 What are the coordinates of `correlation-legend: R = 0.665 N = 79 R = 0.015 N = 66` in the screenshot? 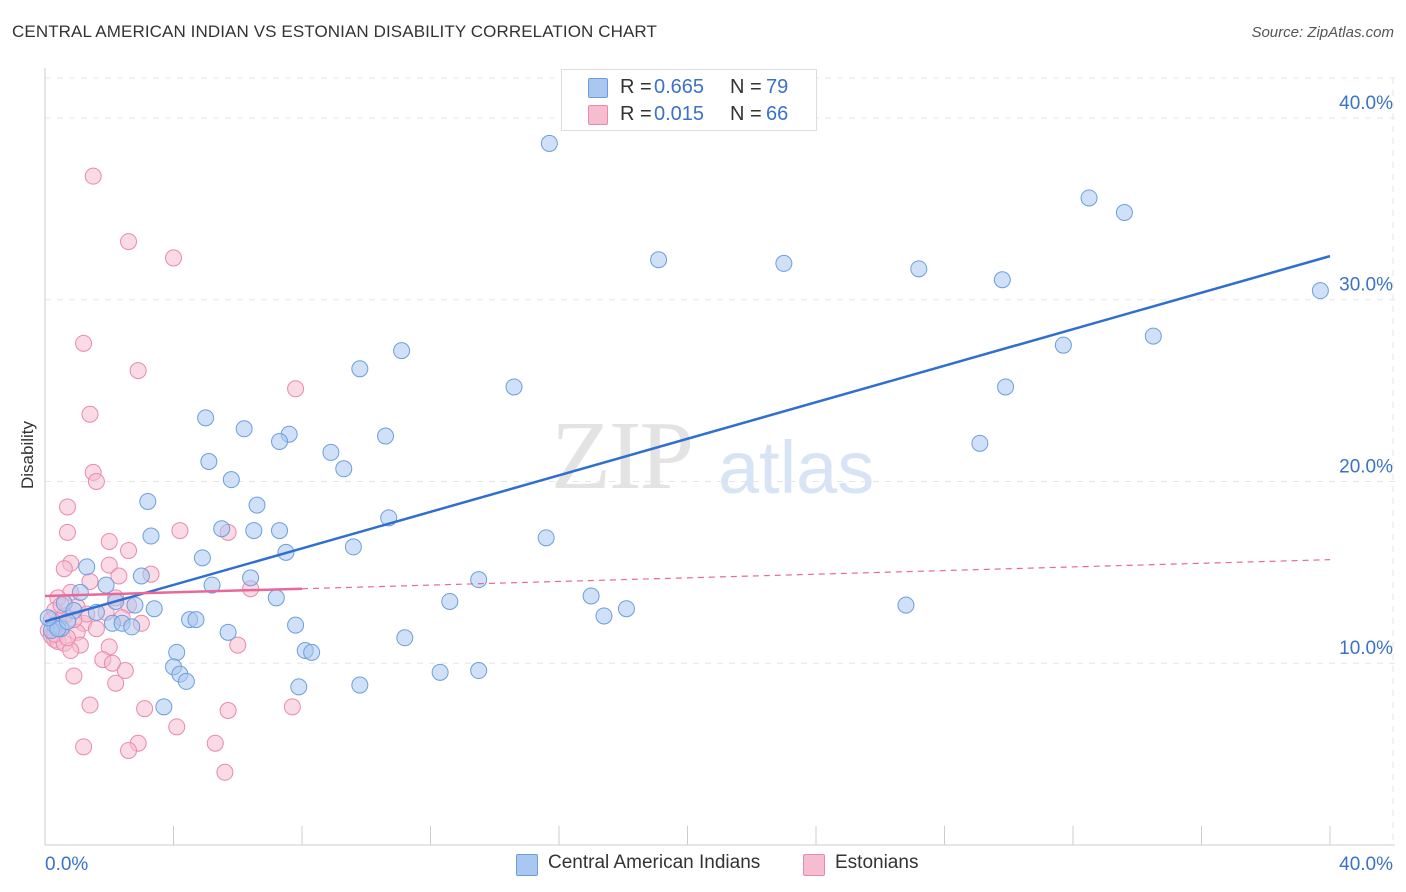 It's located at (689, 100).